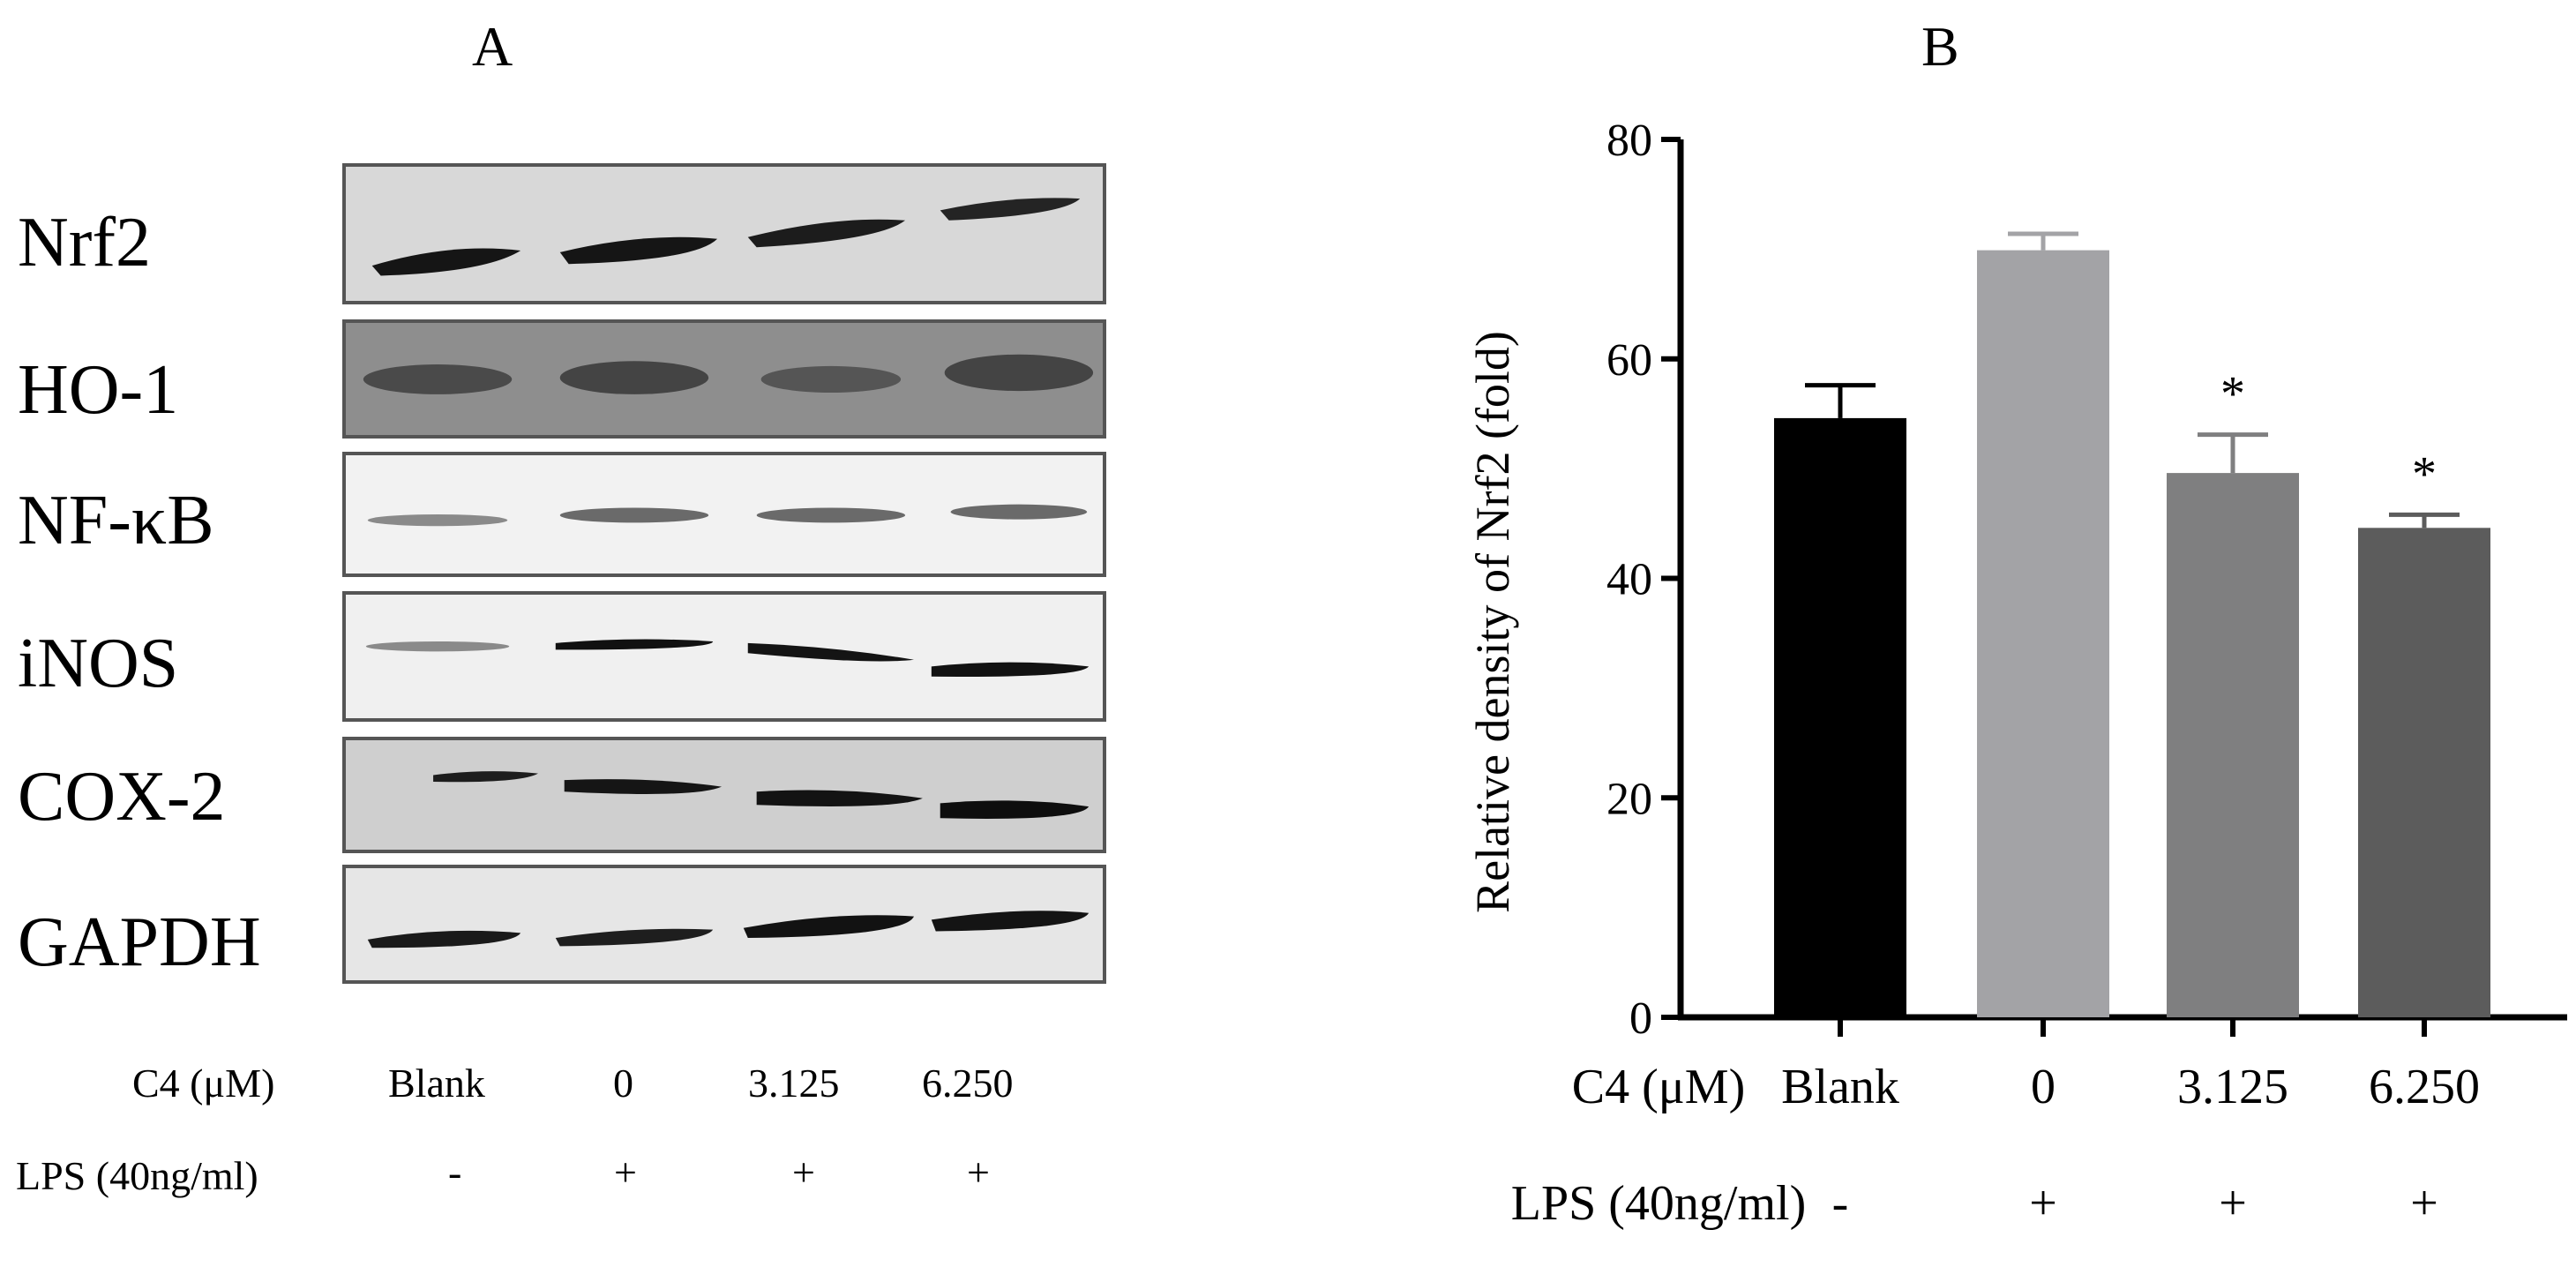  I want to click on y-tick-label: 20, so click(1629, 799).